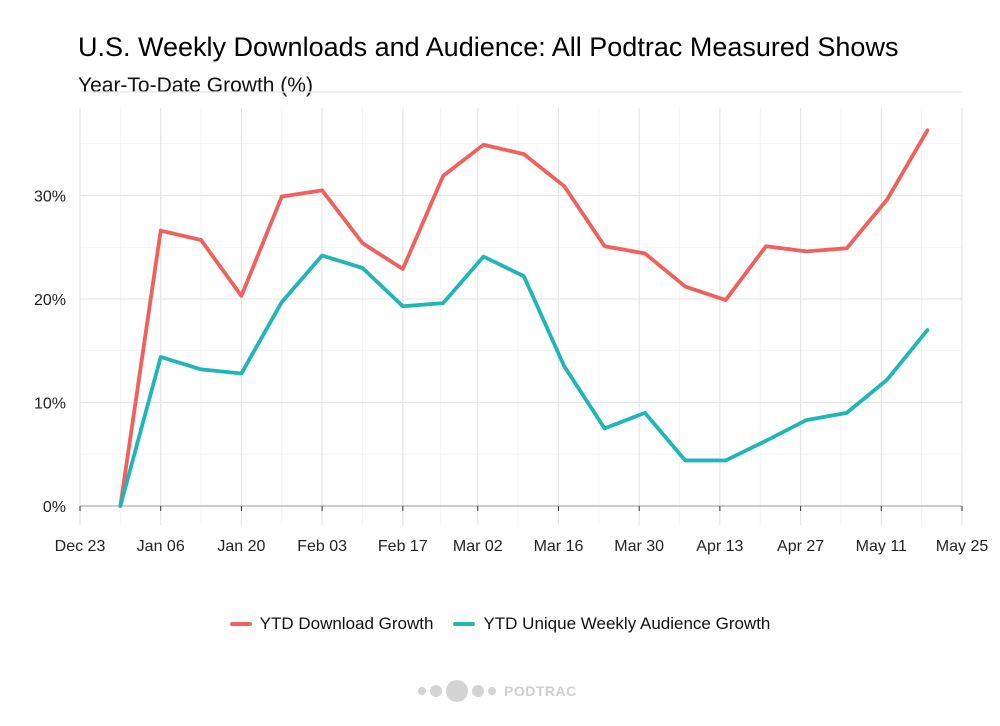  I want to click on legend-label-audience: YTD Unique Weekly Audience Growth, so click(627, 623).